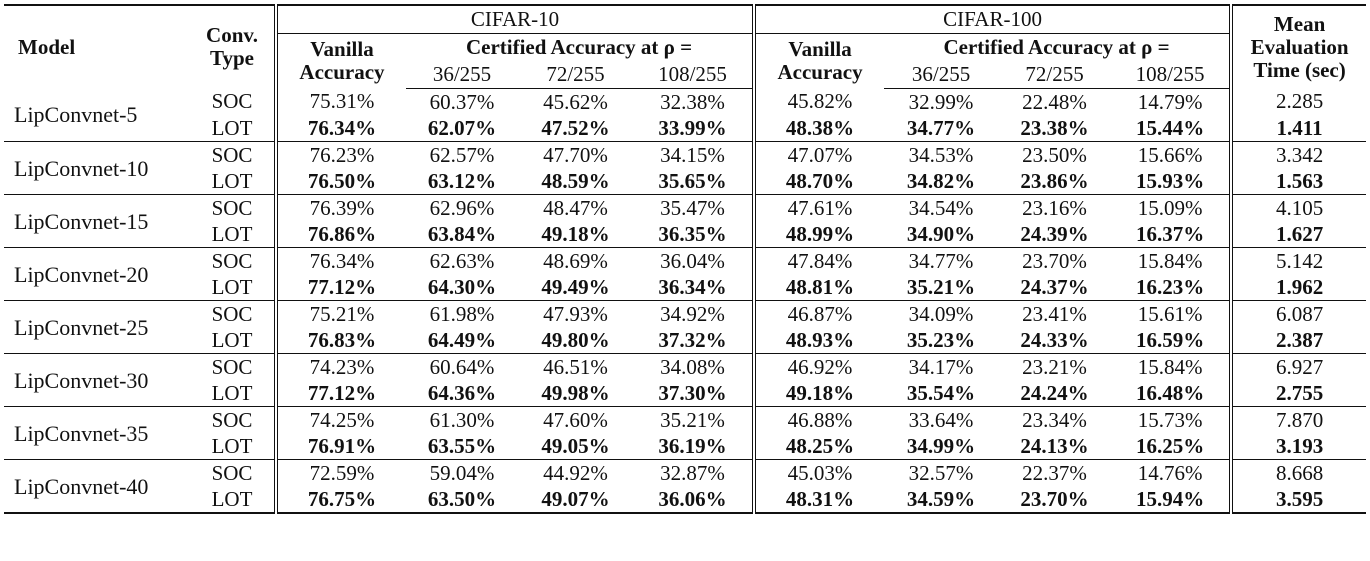 The height and width of the screenshot is (561, 1370). I want to click on accuracy-cell: 34.17%, so click(941, 366).